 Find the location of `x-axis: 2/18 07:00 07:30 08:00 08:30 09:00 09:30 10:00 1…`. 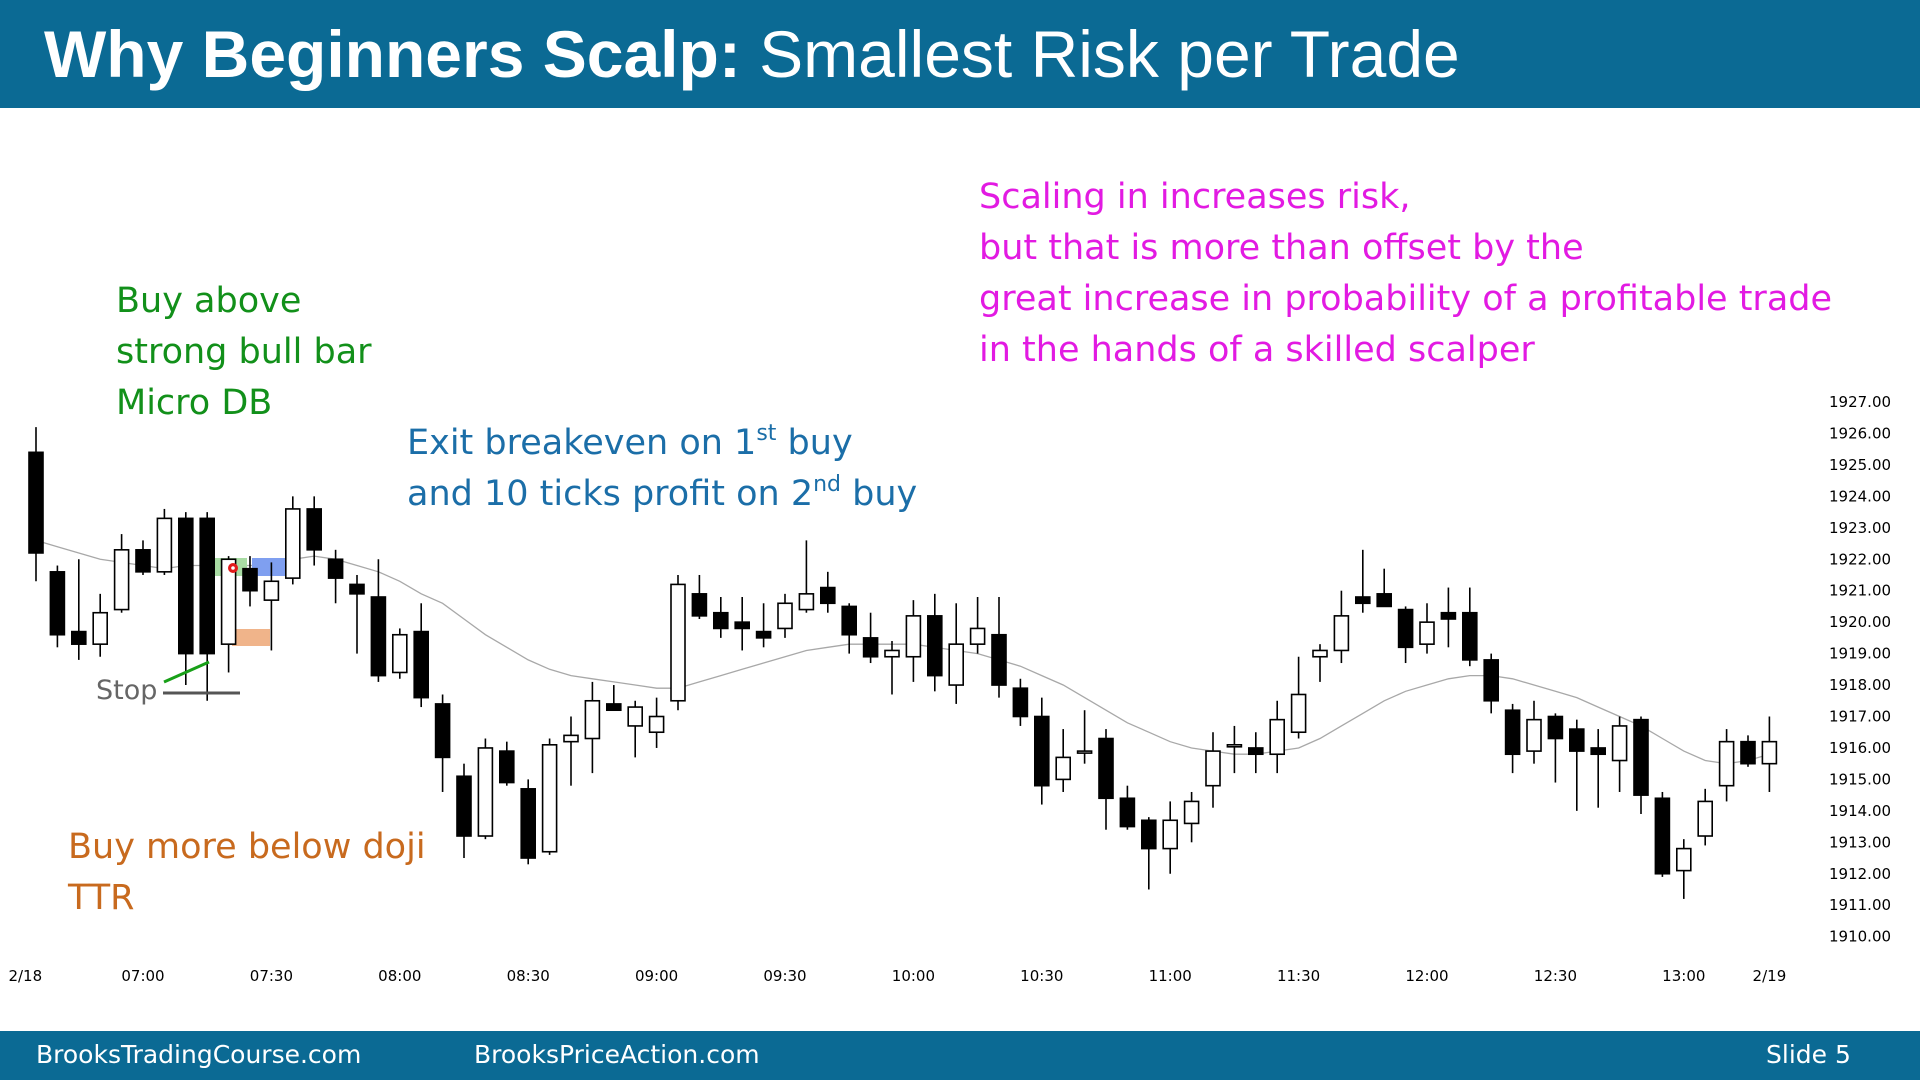

x-axis: 2/18 07:00 07:30 08:00 08:30 09:00 09:30 10:00 1… is located at coordinates (897, 976).